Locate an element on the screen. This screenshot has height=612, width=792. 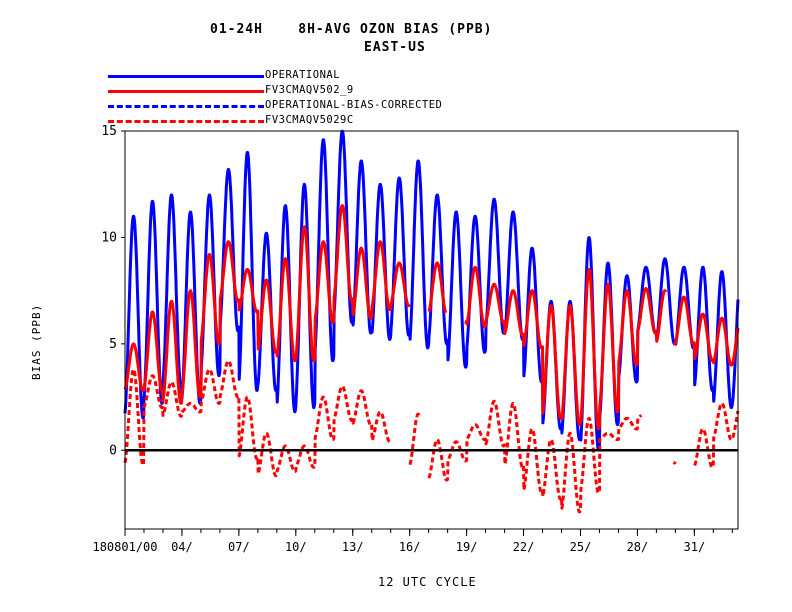
x-axis-label: 12 UTC CYCLE is located at coordinates (427, 582).